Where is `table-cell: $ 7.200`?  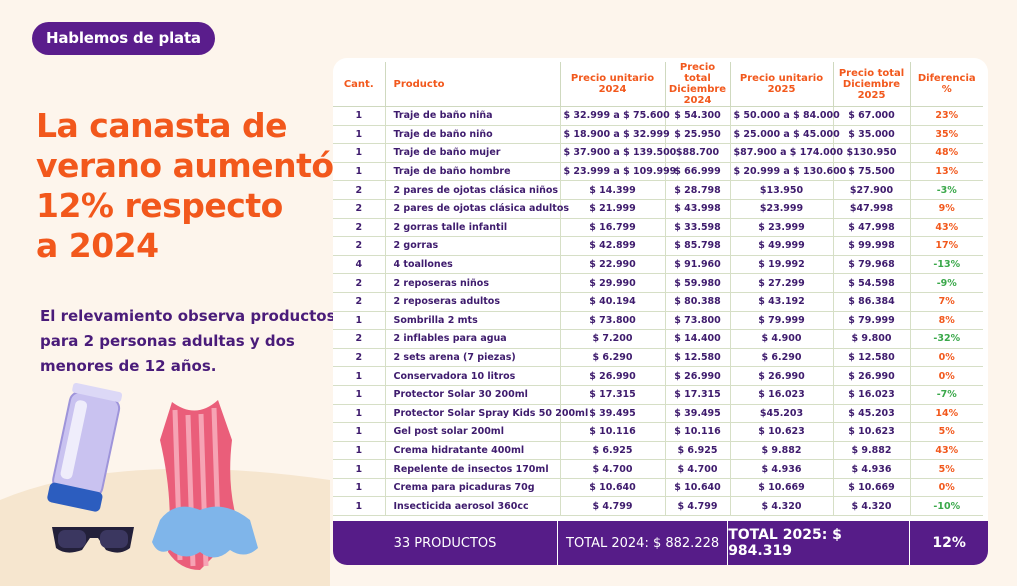
table-cell: $ 7.200 is located at coordinates (612, 339).